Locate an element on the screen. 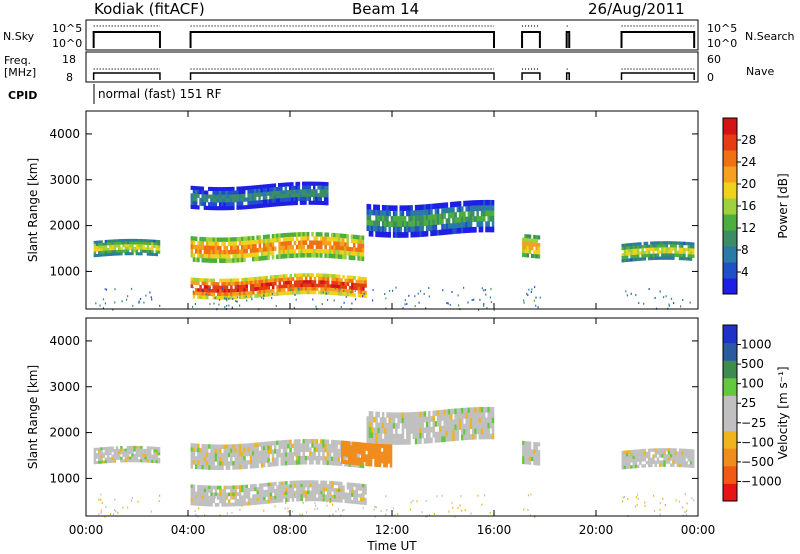  xtick-label: 12:00 is located at coordinates (392, 530).